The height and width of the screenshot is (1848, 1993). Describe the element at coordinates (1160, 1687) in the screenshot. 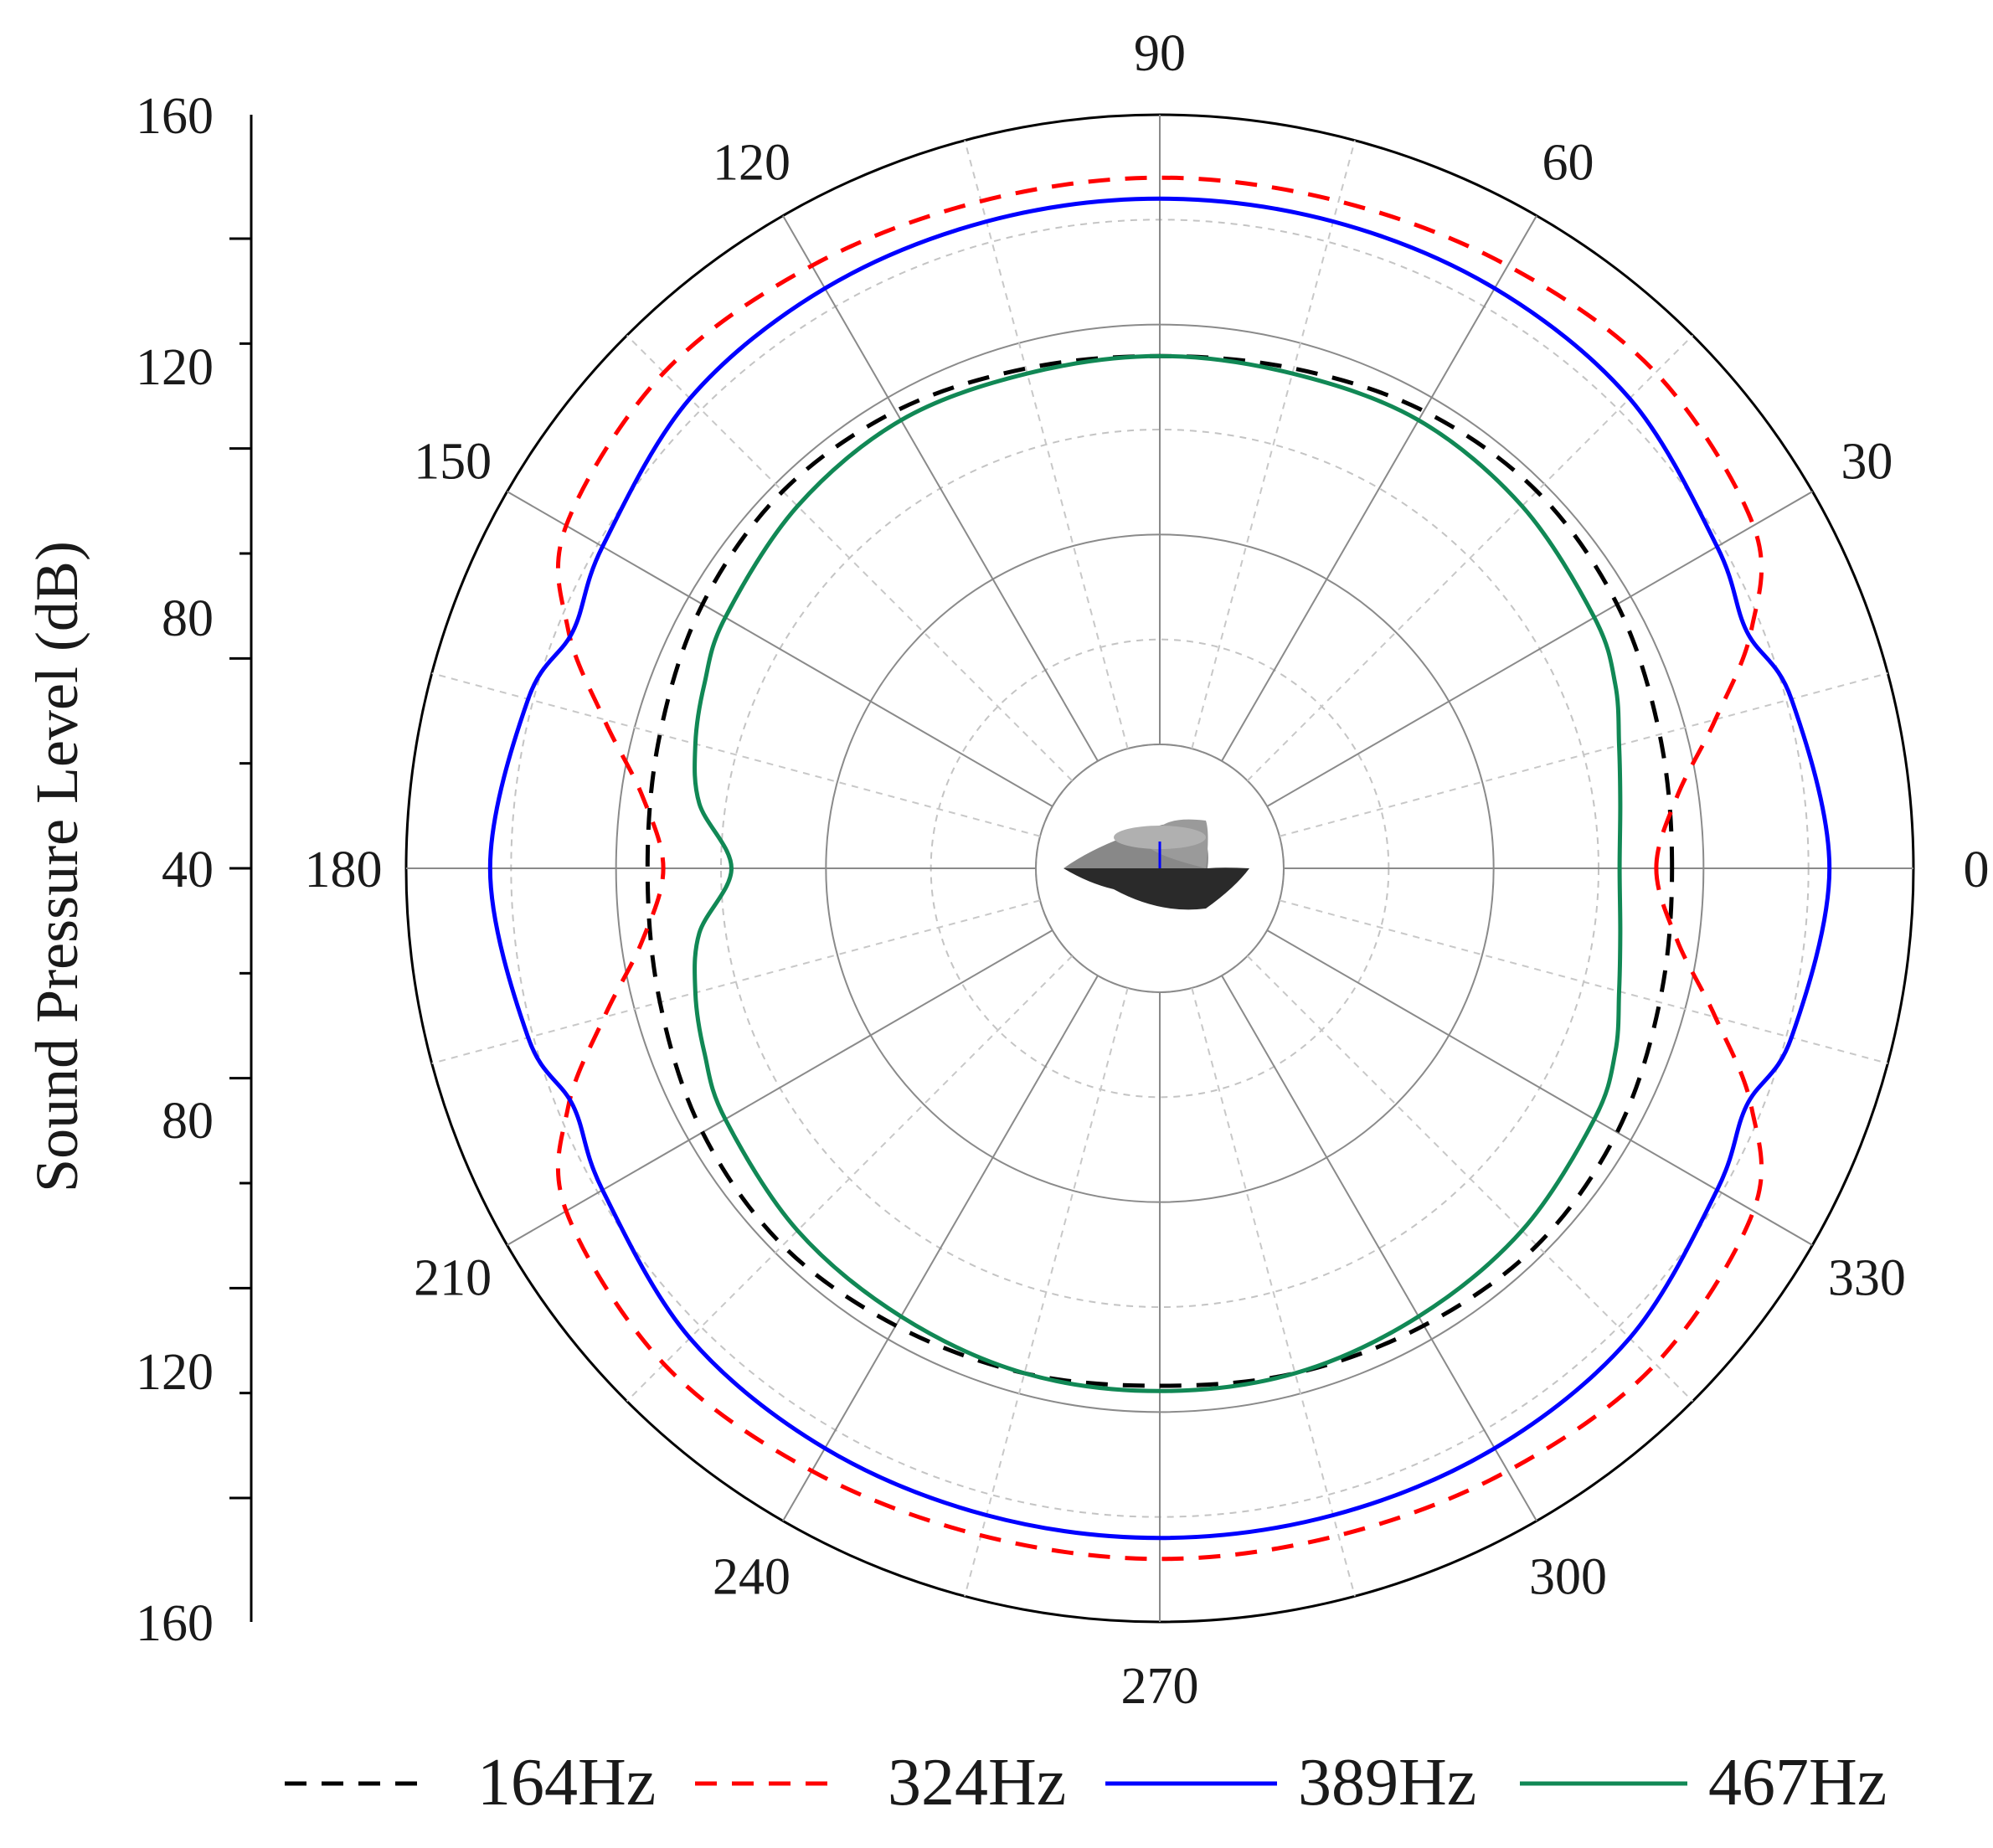

I see `angle-tick-label: 270` at that location.